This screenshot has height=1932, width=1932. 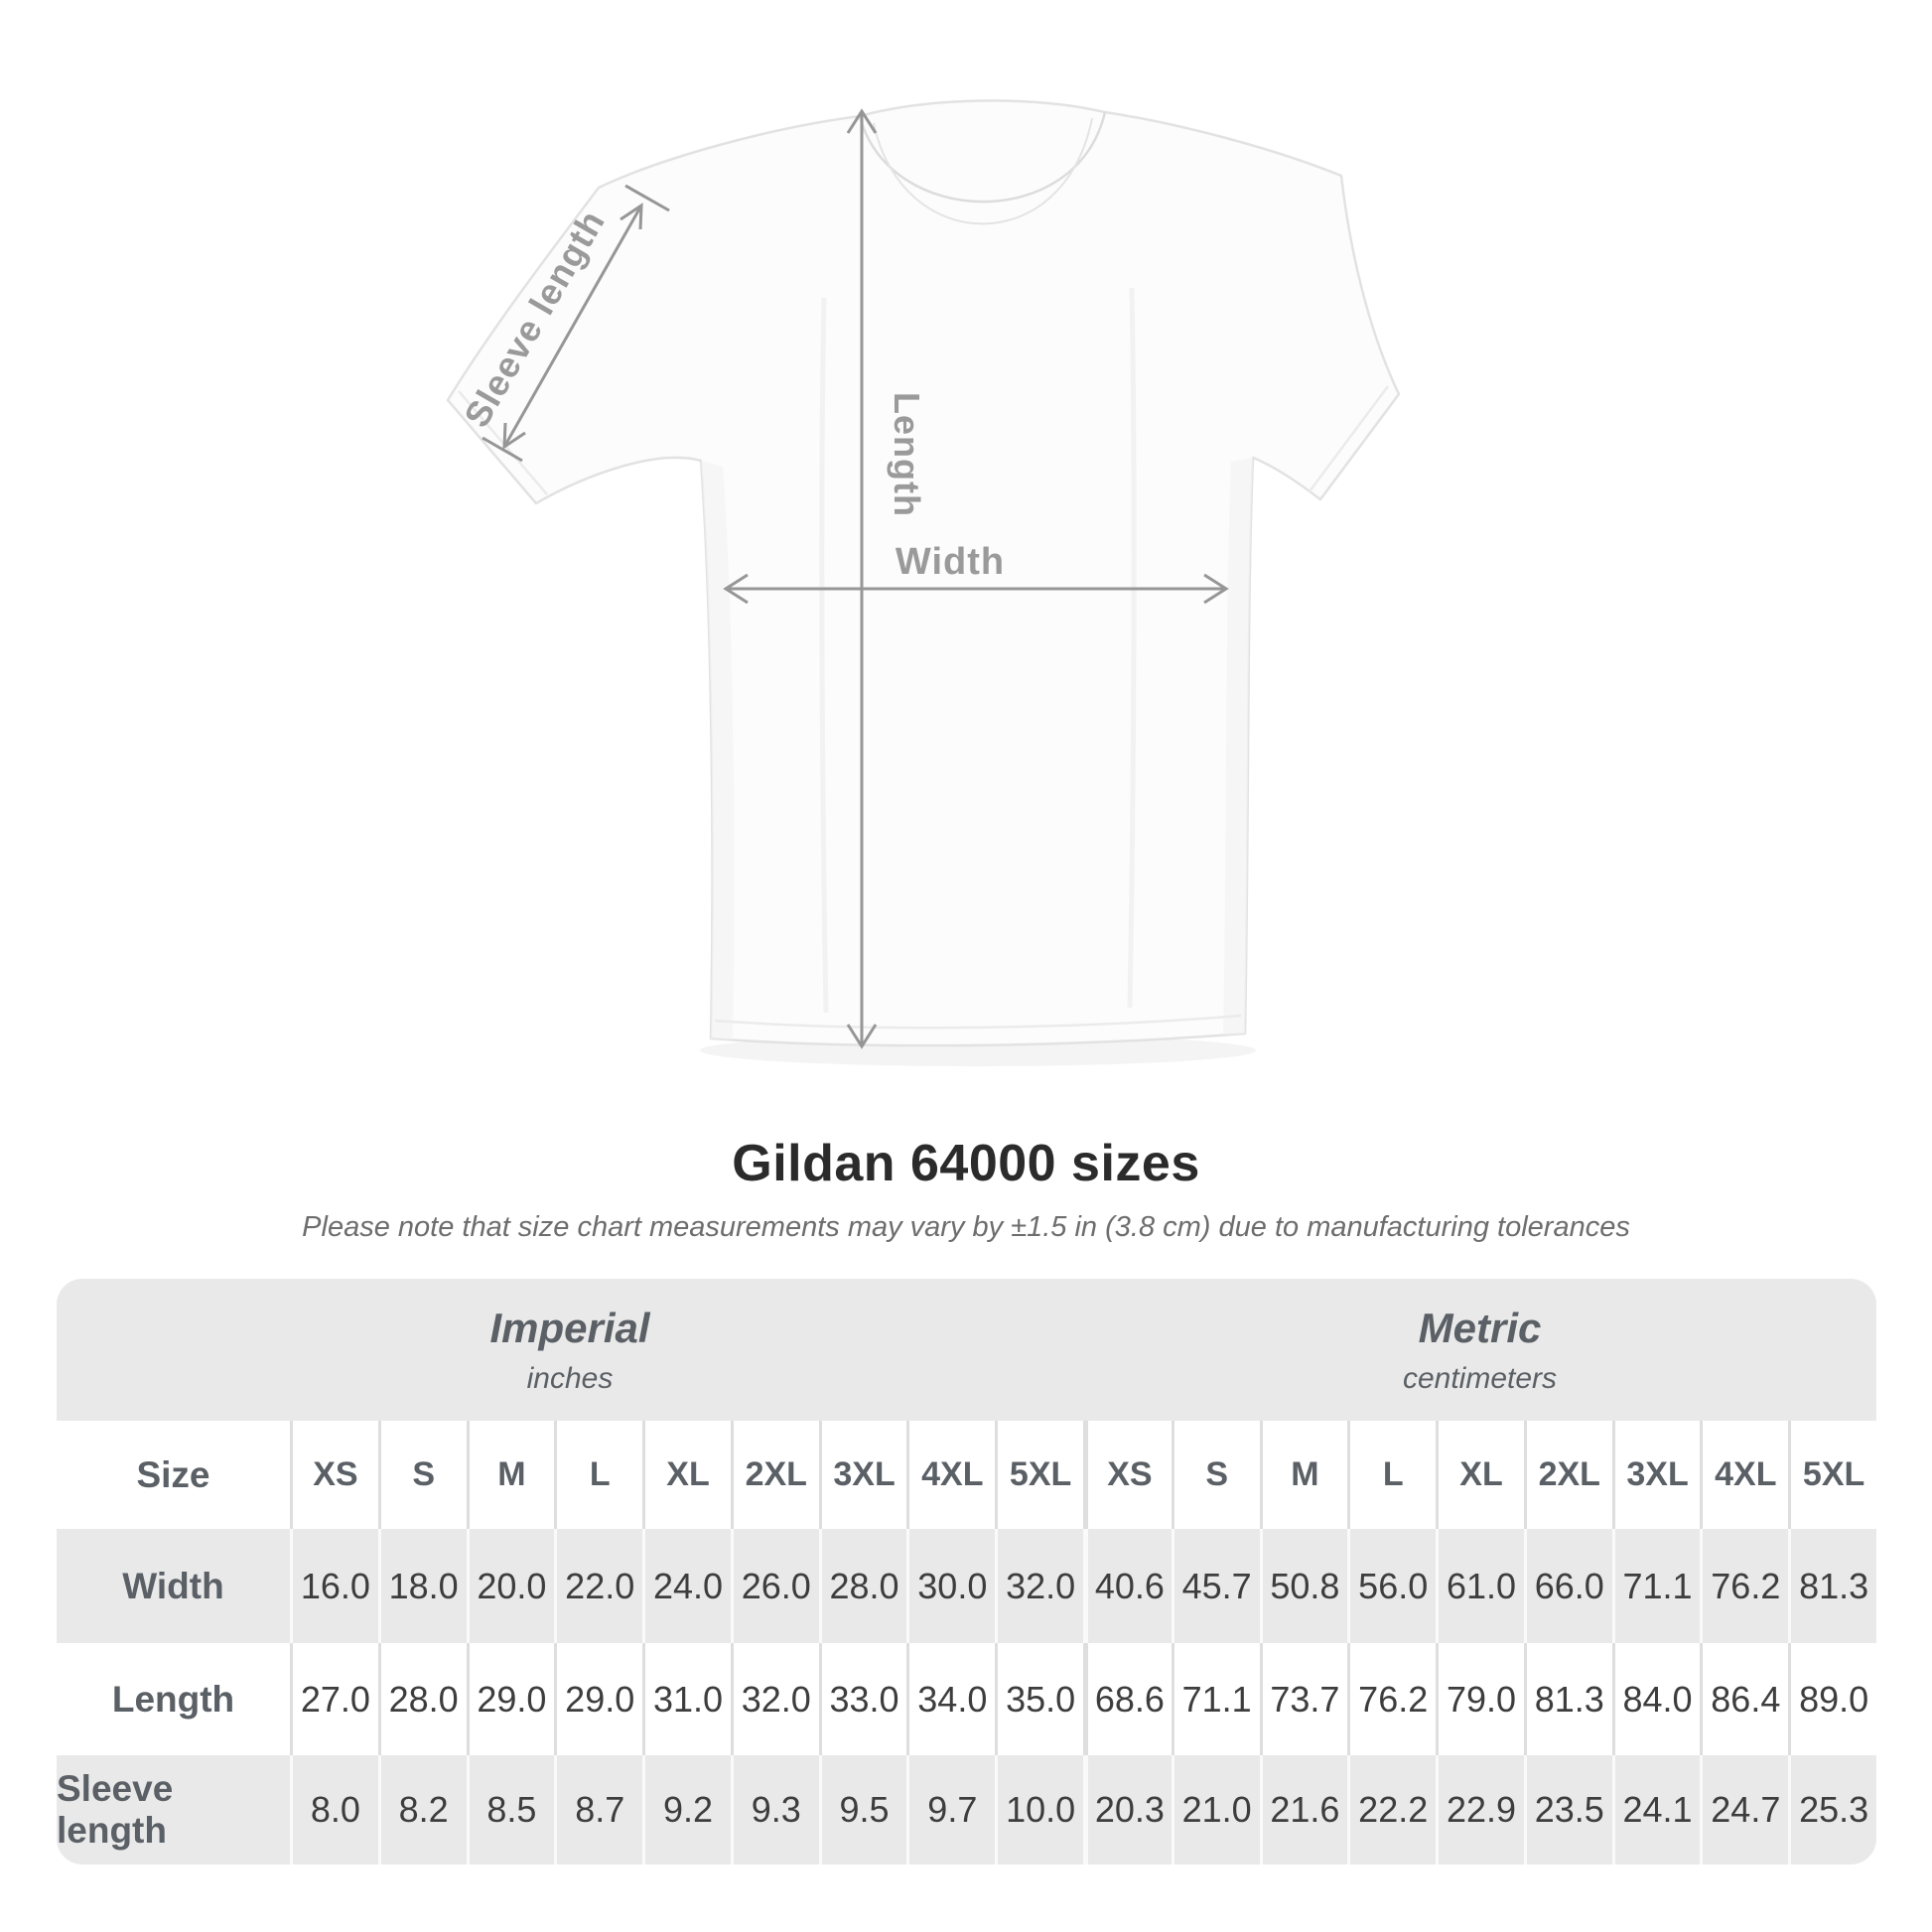 I want to click on metric-size-header-5xl: 5XL, so click(x=1832, y=1475).